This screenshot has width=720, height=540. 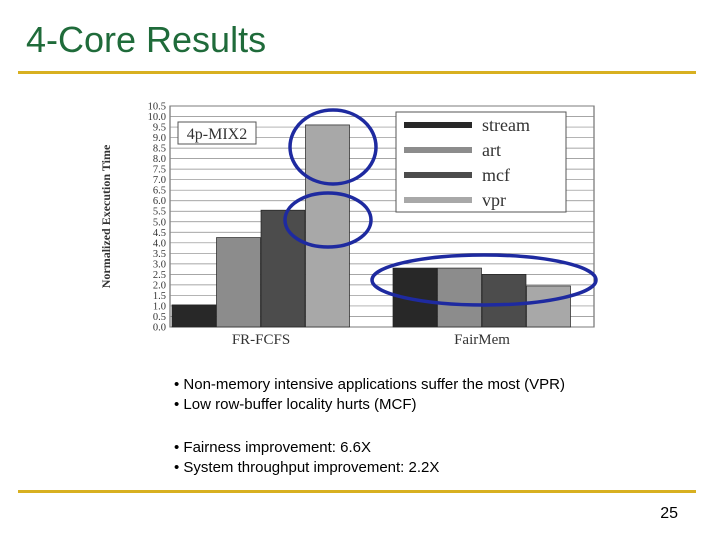 I want to click on y-tick-label: 0.0, so click(x=159, y=328).